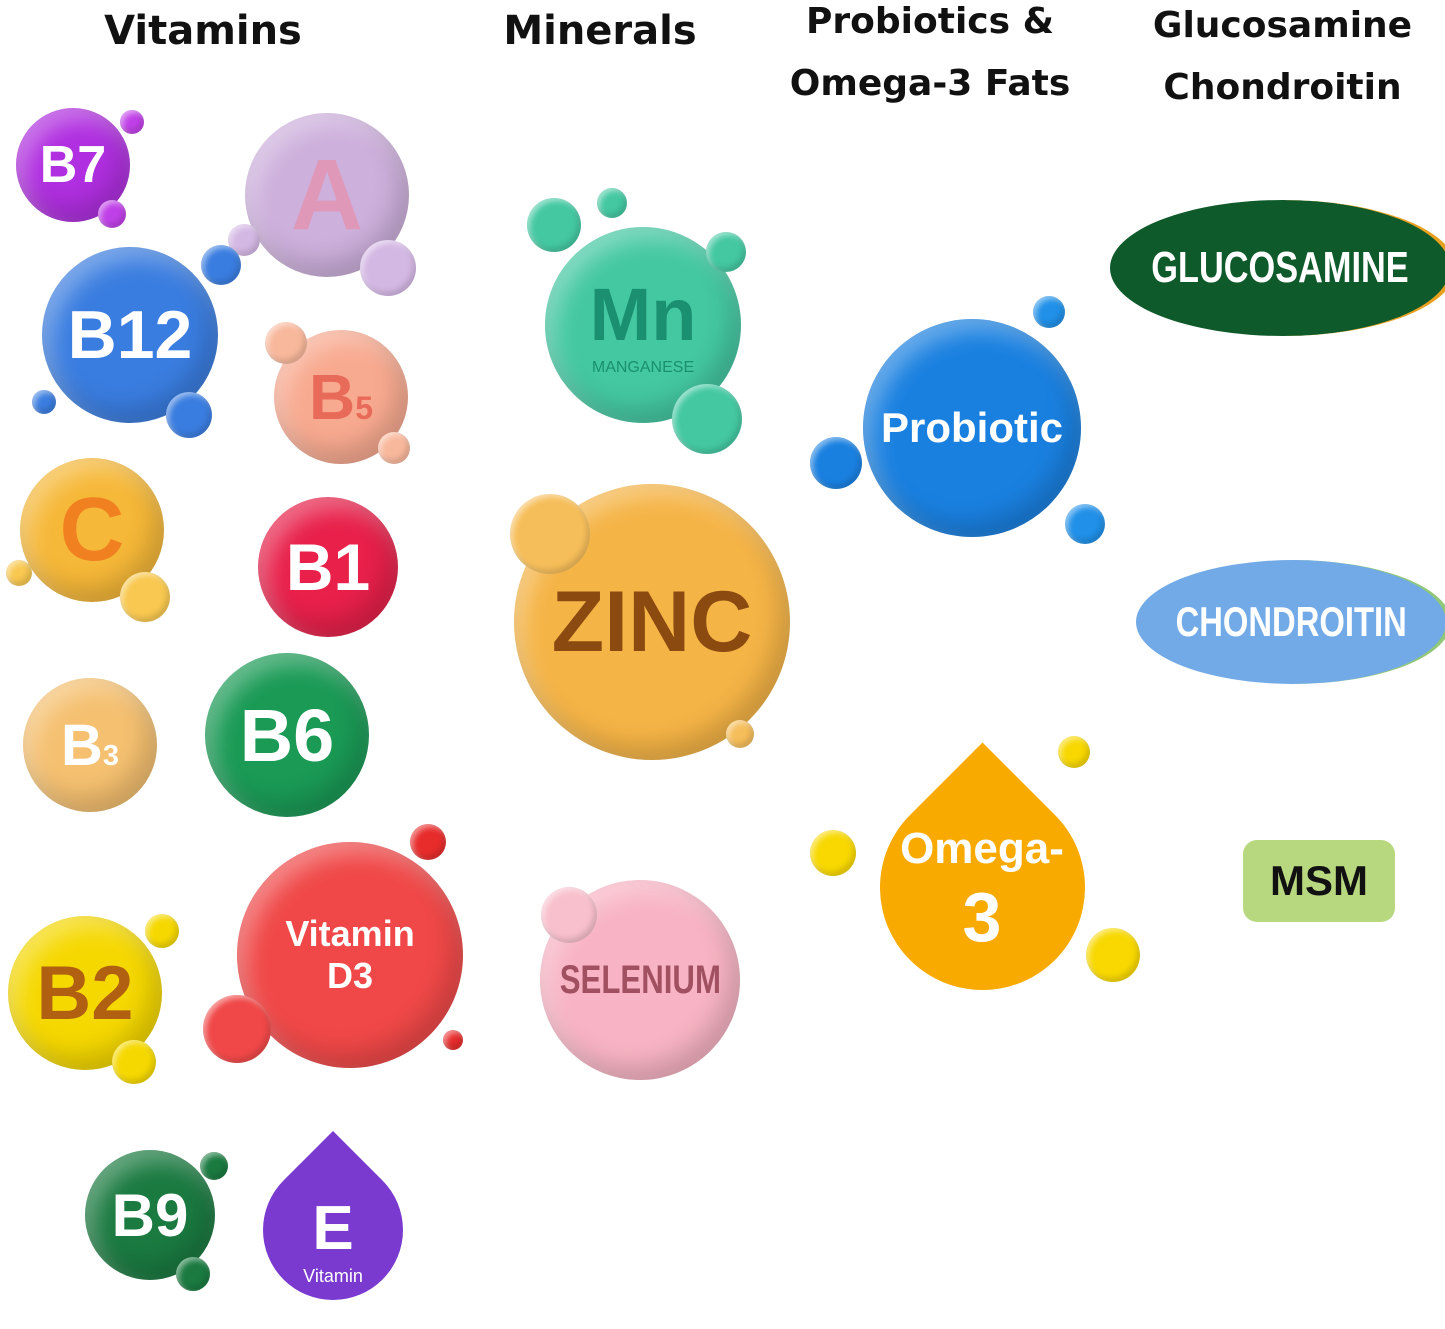  What do you see at coordinates (92, 529) in the screenshot?
I see `vitamin-c-label: C` at bounding box center [92, 529].